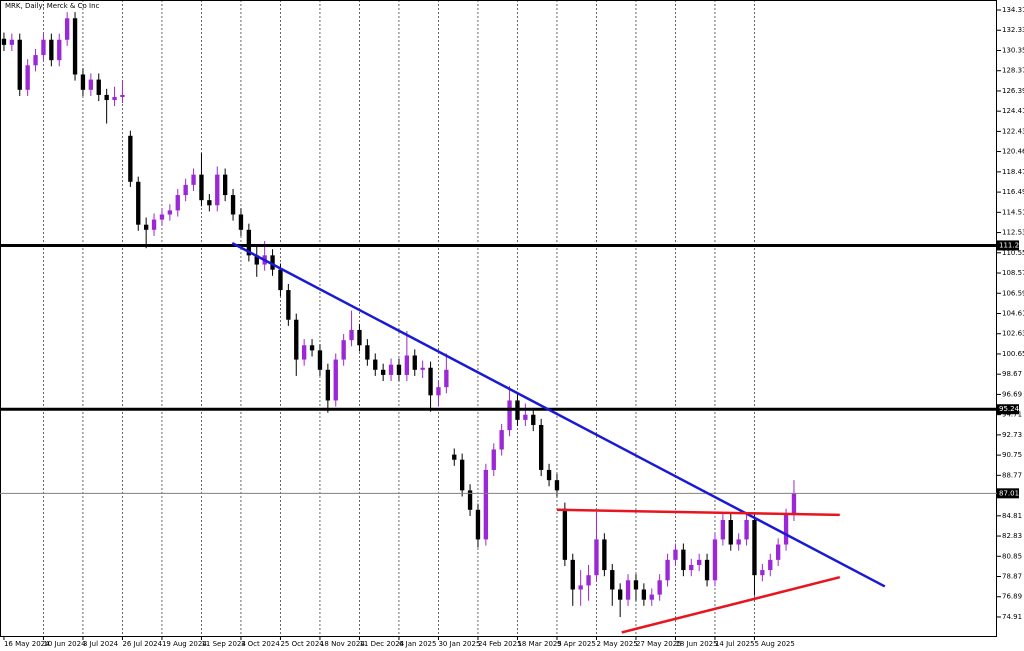  I want to click on y-tick-label: 108.57, so click(1013, 273).